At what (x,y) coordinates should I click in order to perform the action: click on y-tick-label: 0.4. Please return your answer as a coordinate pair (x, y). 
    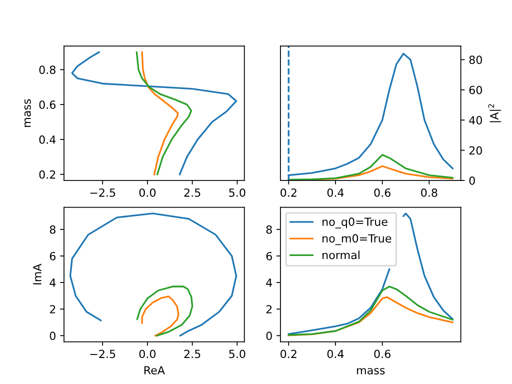
    Looking at the image, I should click on (47, 139).